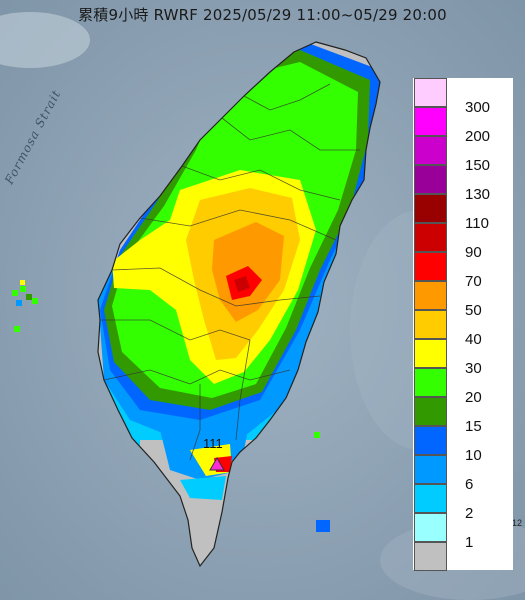 The height and width of the screenshot is (600, 525). I want to click on legend-label: 110, so click(477, 223).